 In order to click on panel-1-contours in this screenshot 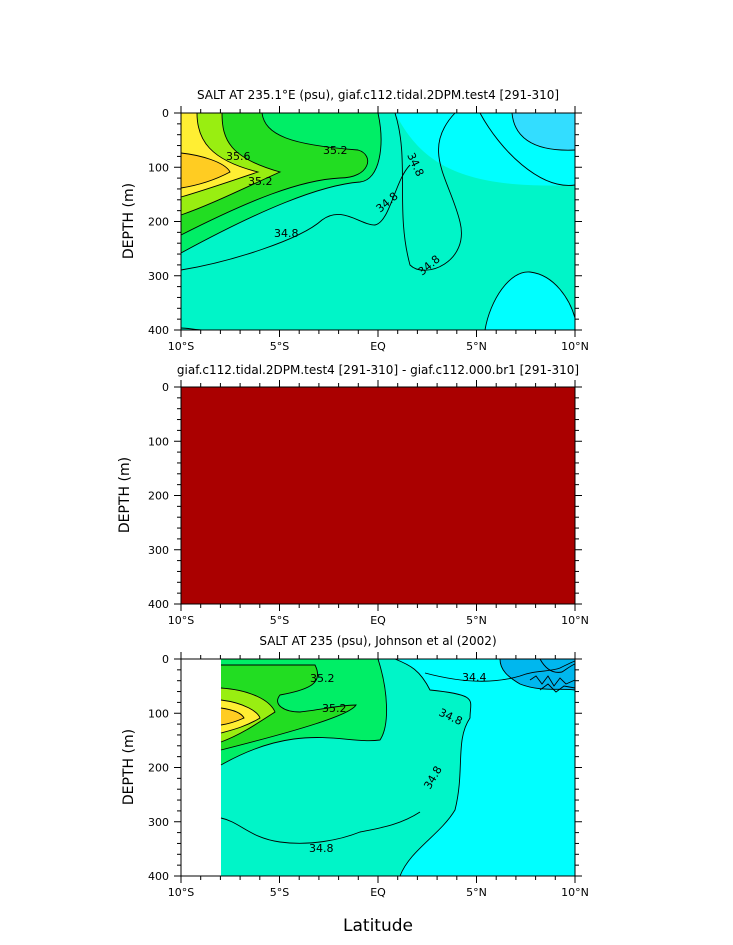, I will do `click(378, 221)`.